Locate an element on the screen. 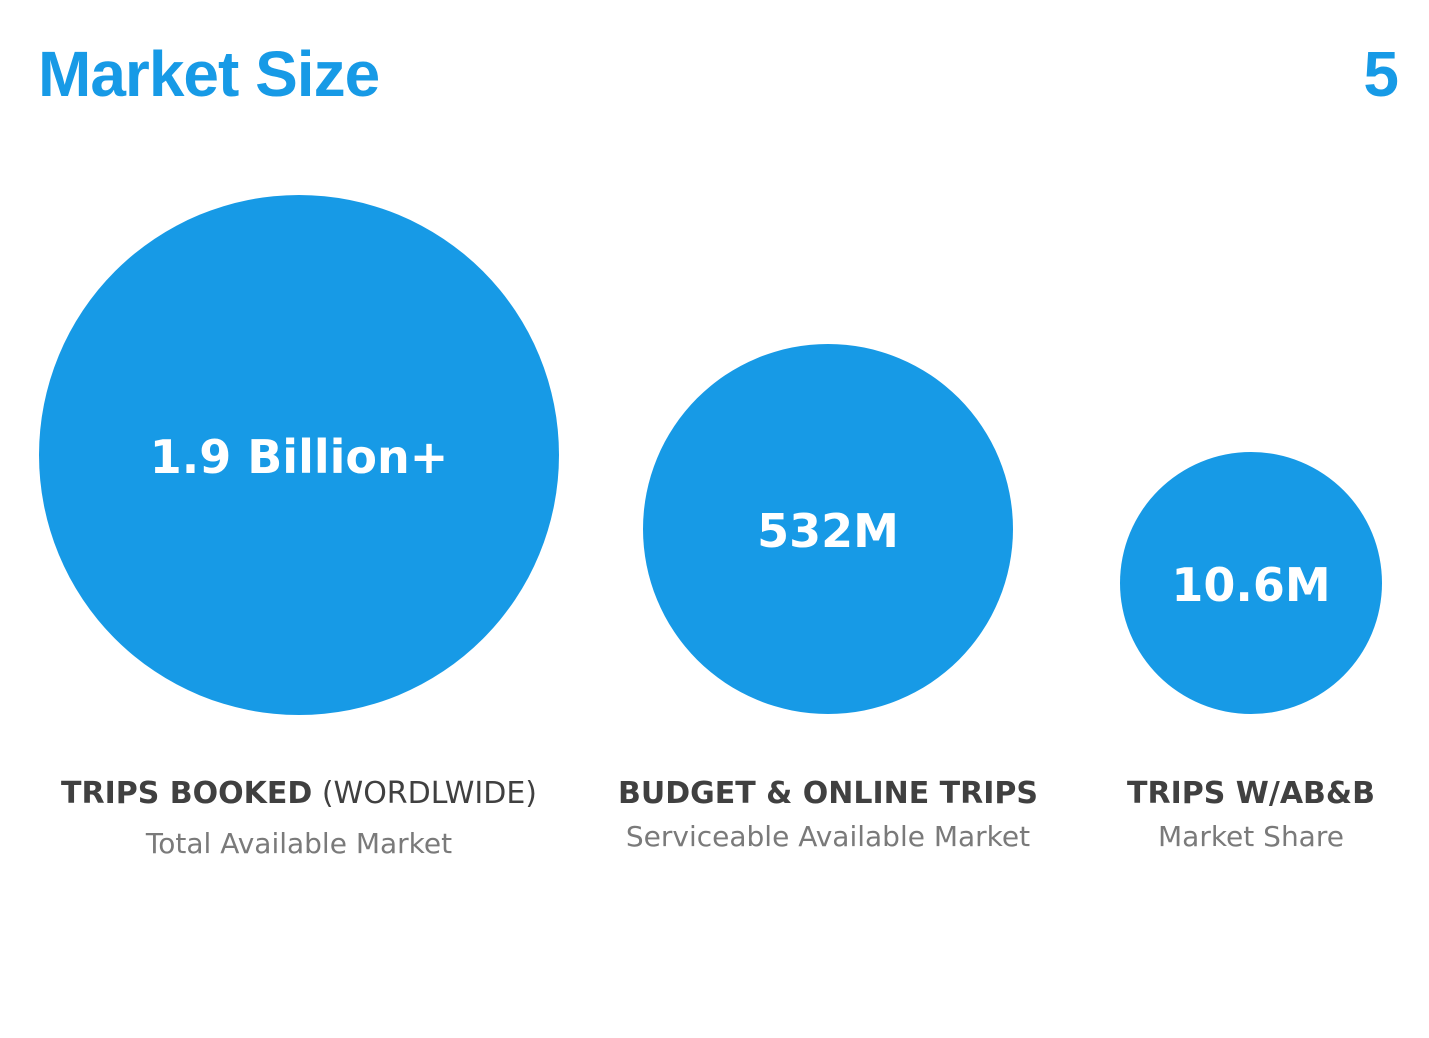 The width and height of the screenshot is (1429, 1038). heading: TRIPS BOOKED (WORDLWIDE) is located at coordinates (299, 793).